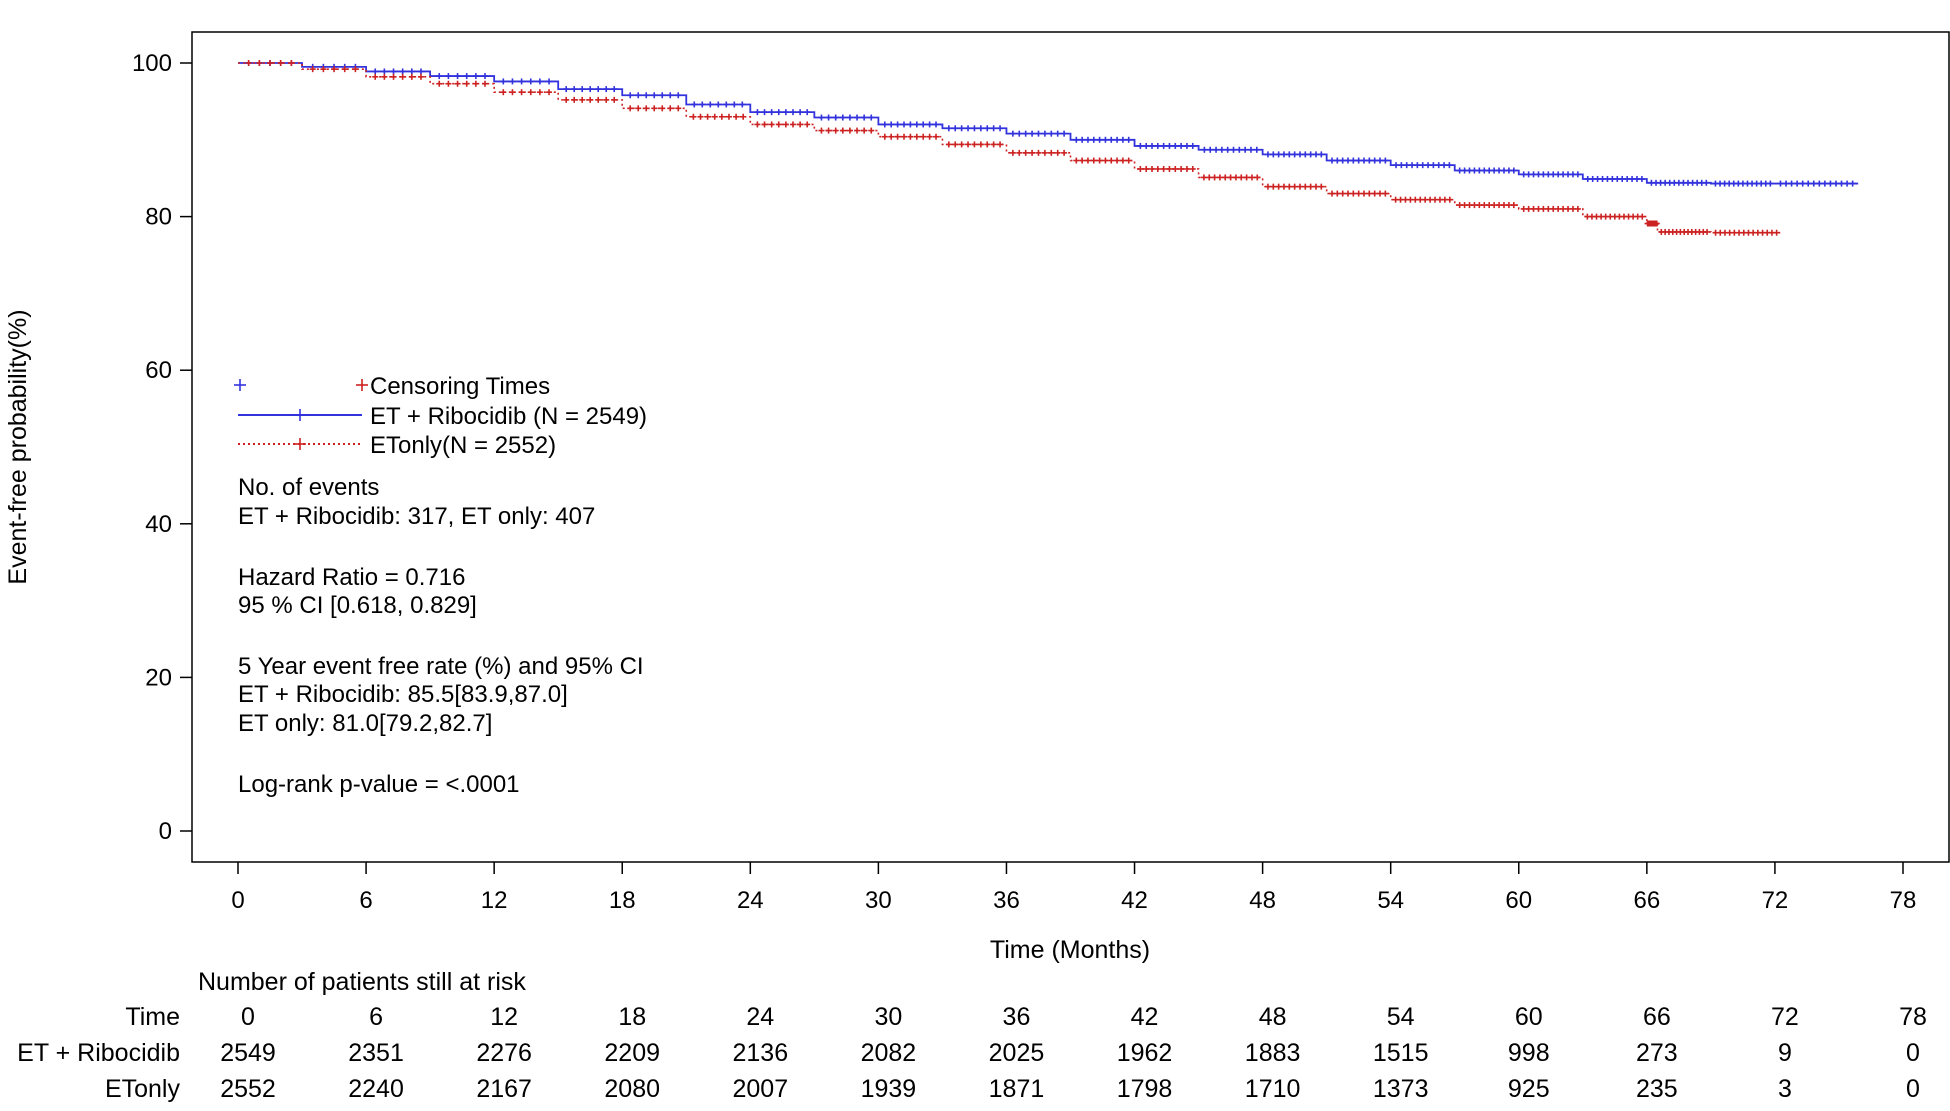  Describe the element at coordinates (248, 1089) in the screenshot. I see `risk-cell-et-only: 2552` at that location.